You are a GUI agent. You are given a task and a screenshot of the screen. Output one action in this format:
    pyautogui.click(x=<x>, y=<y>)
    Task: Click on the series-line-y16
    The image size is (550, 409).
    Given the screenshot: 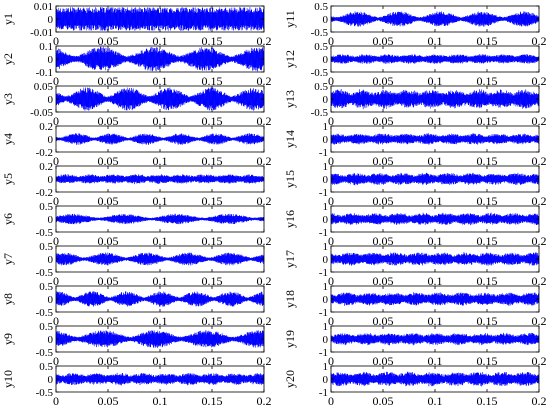 What is the action you would take?
    pyautogui.click(x=435, y=219)
    